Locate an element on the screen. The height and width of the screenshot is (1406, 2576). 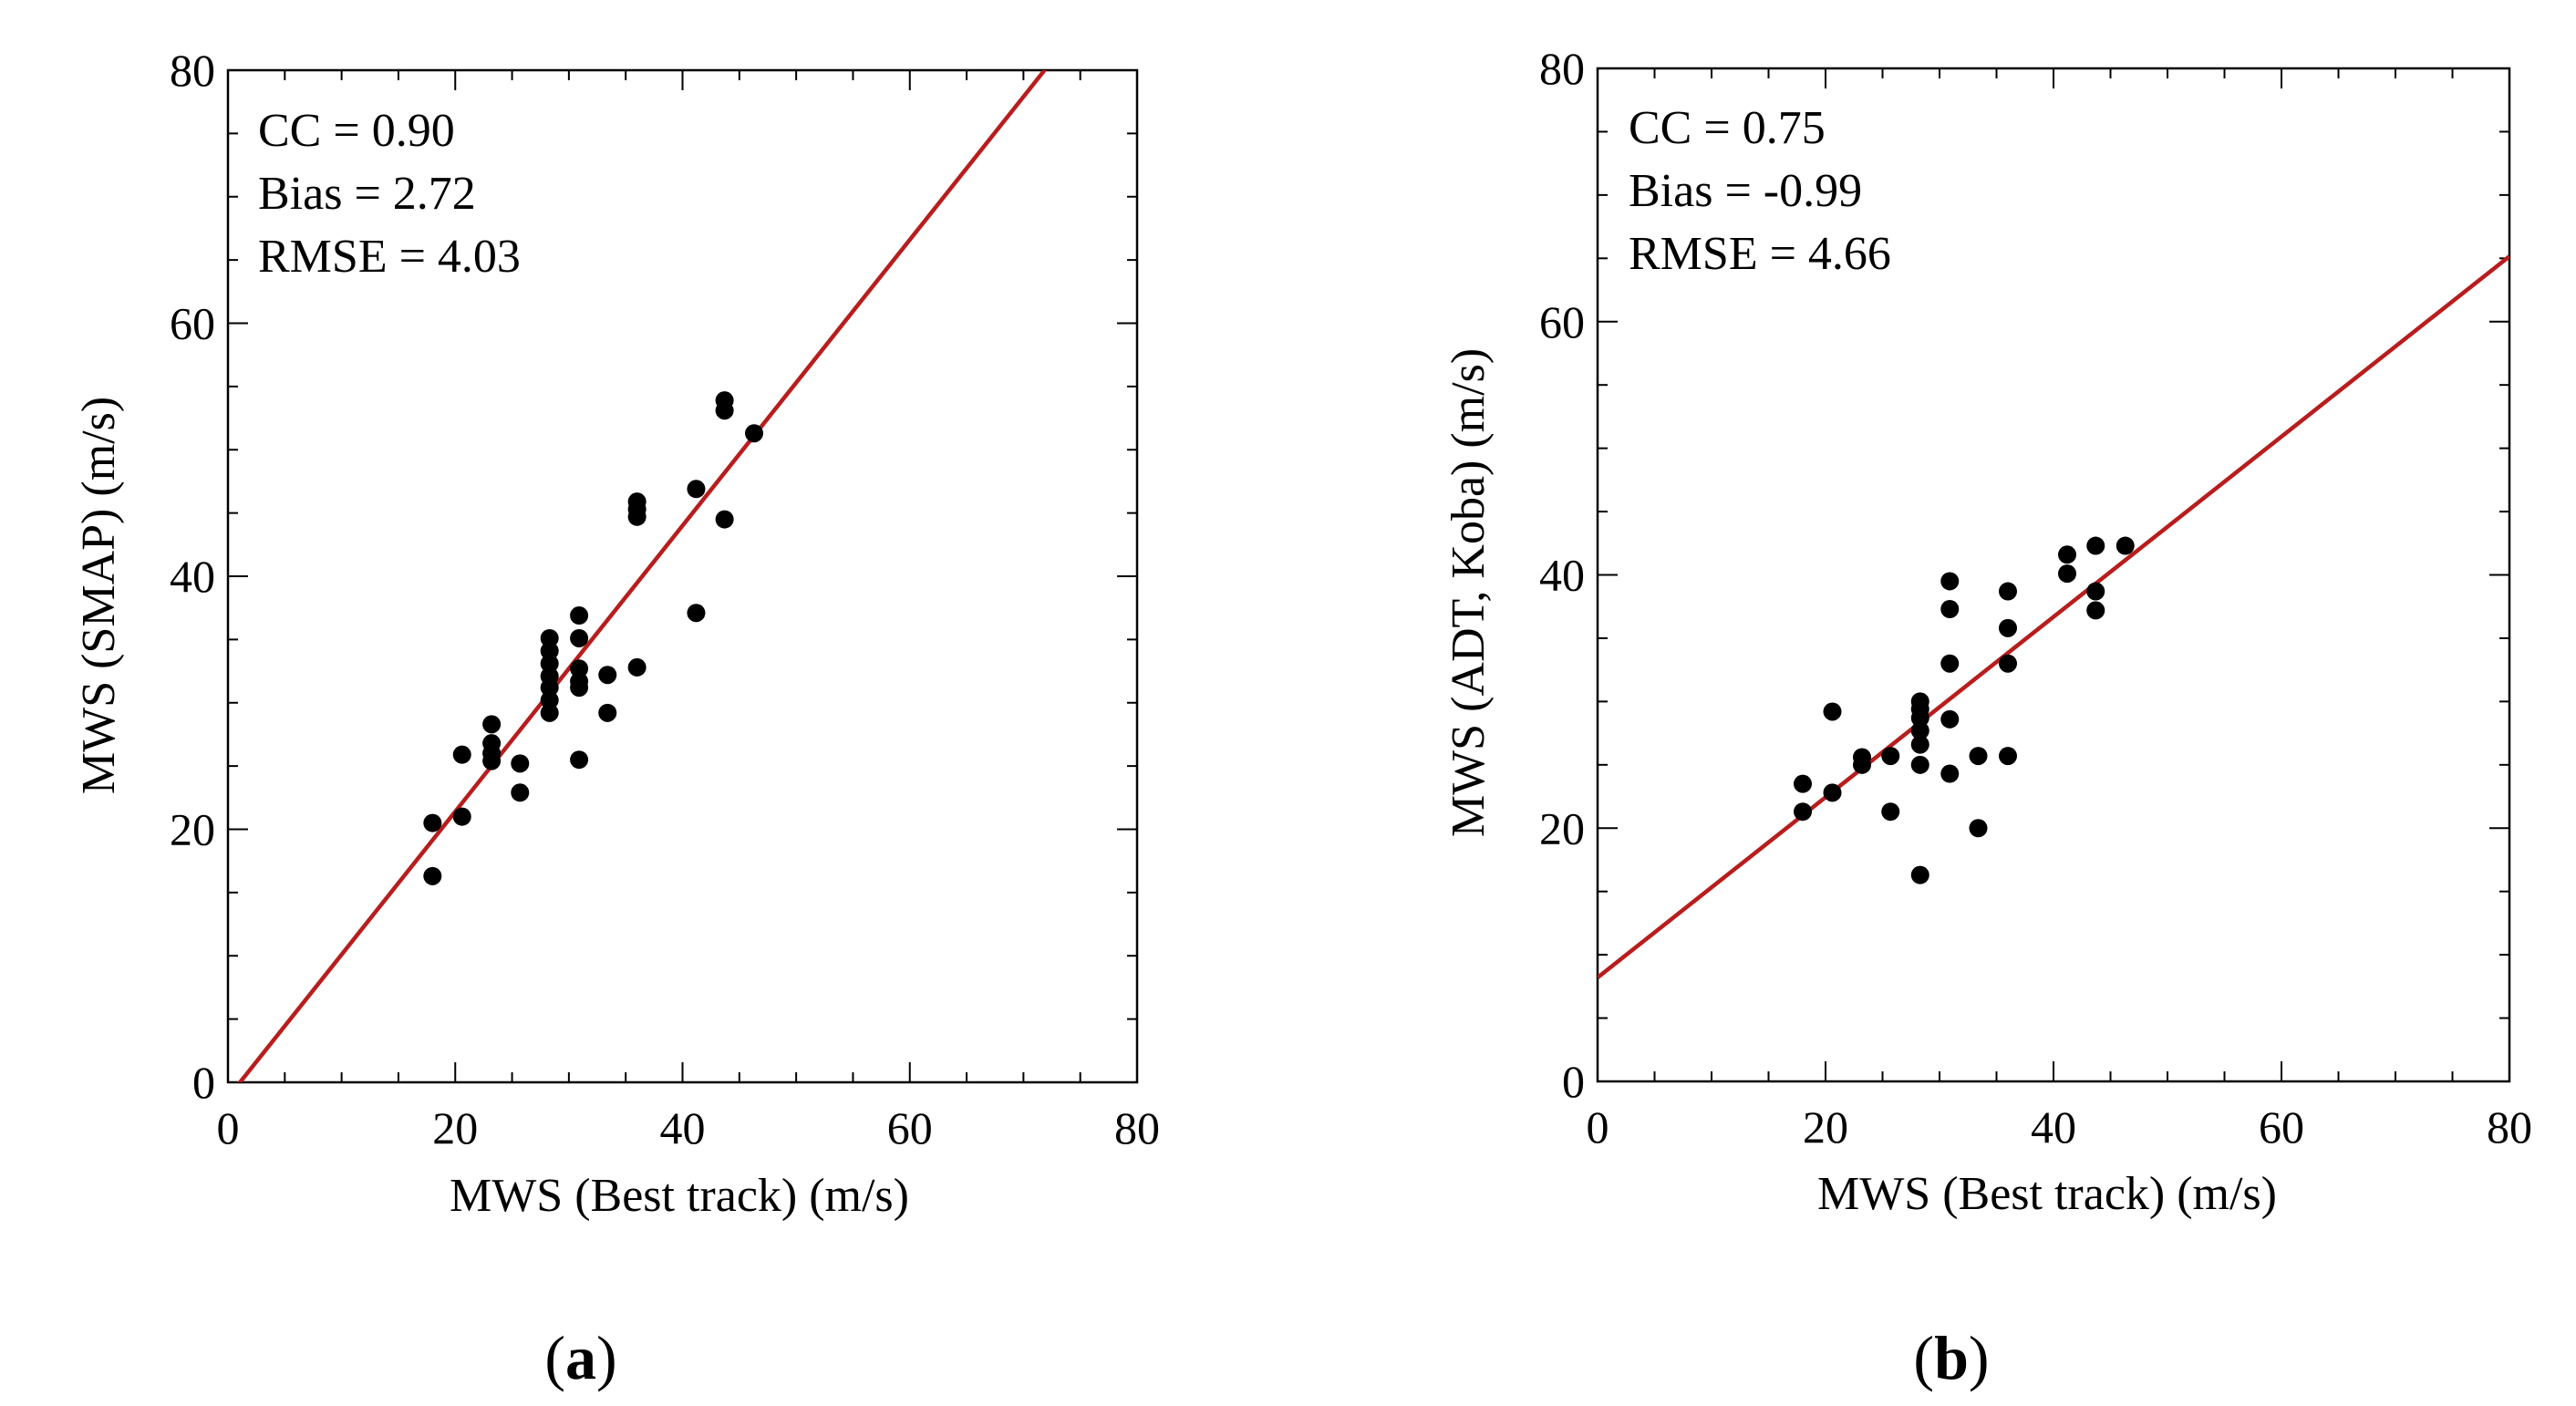
panel-b-stat-rmse: RMSE = 4.66 is located at coordinates (1760, 254).